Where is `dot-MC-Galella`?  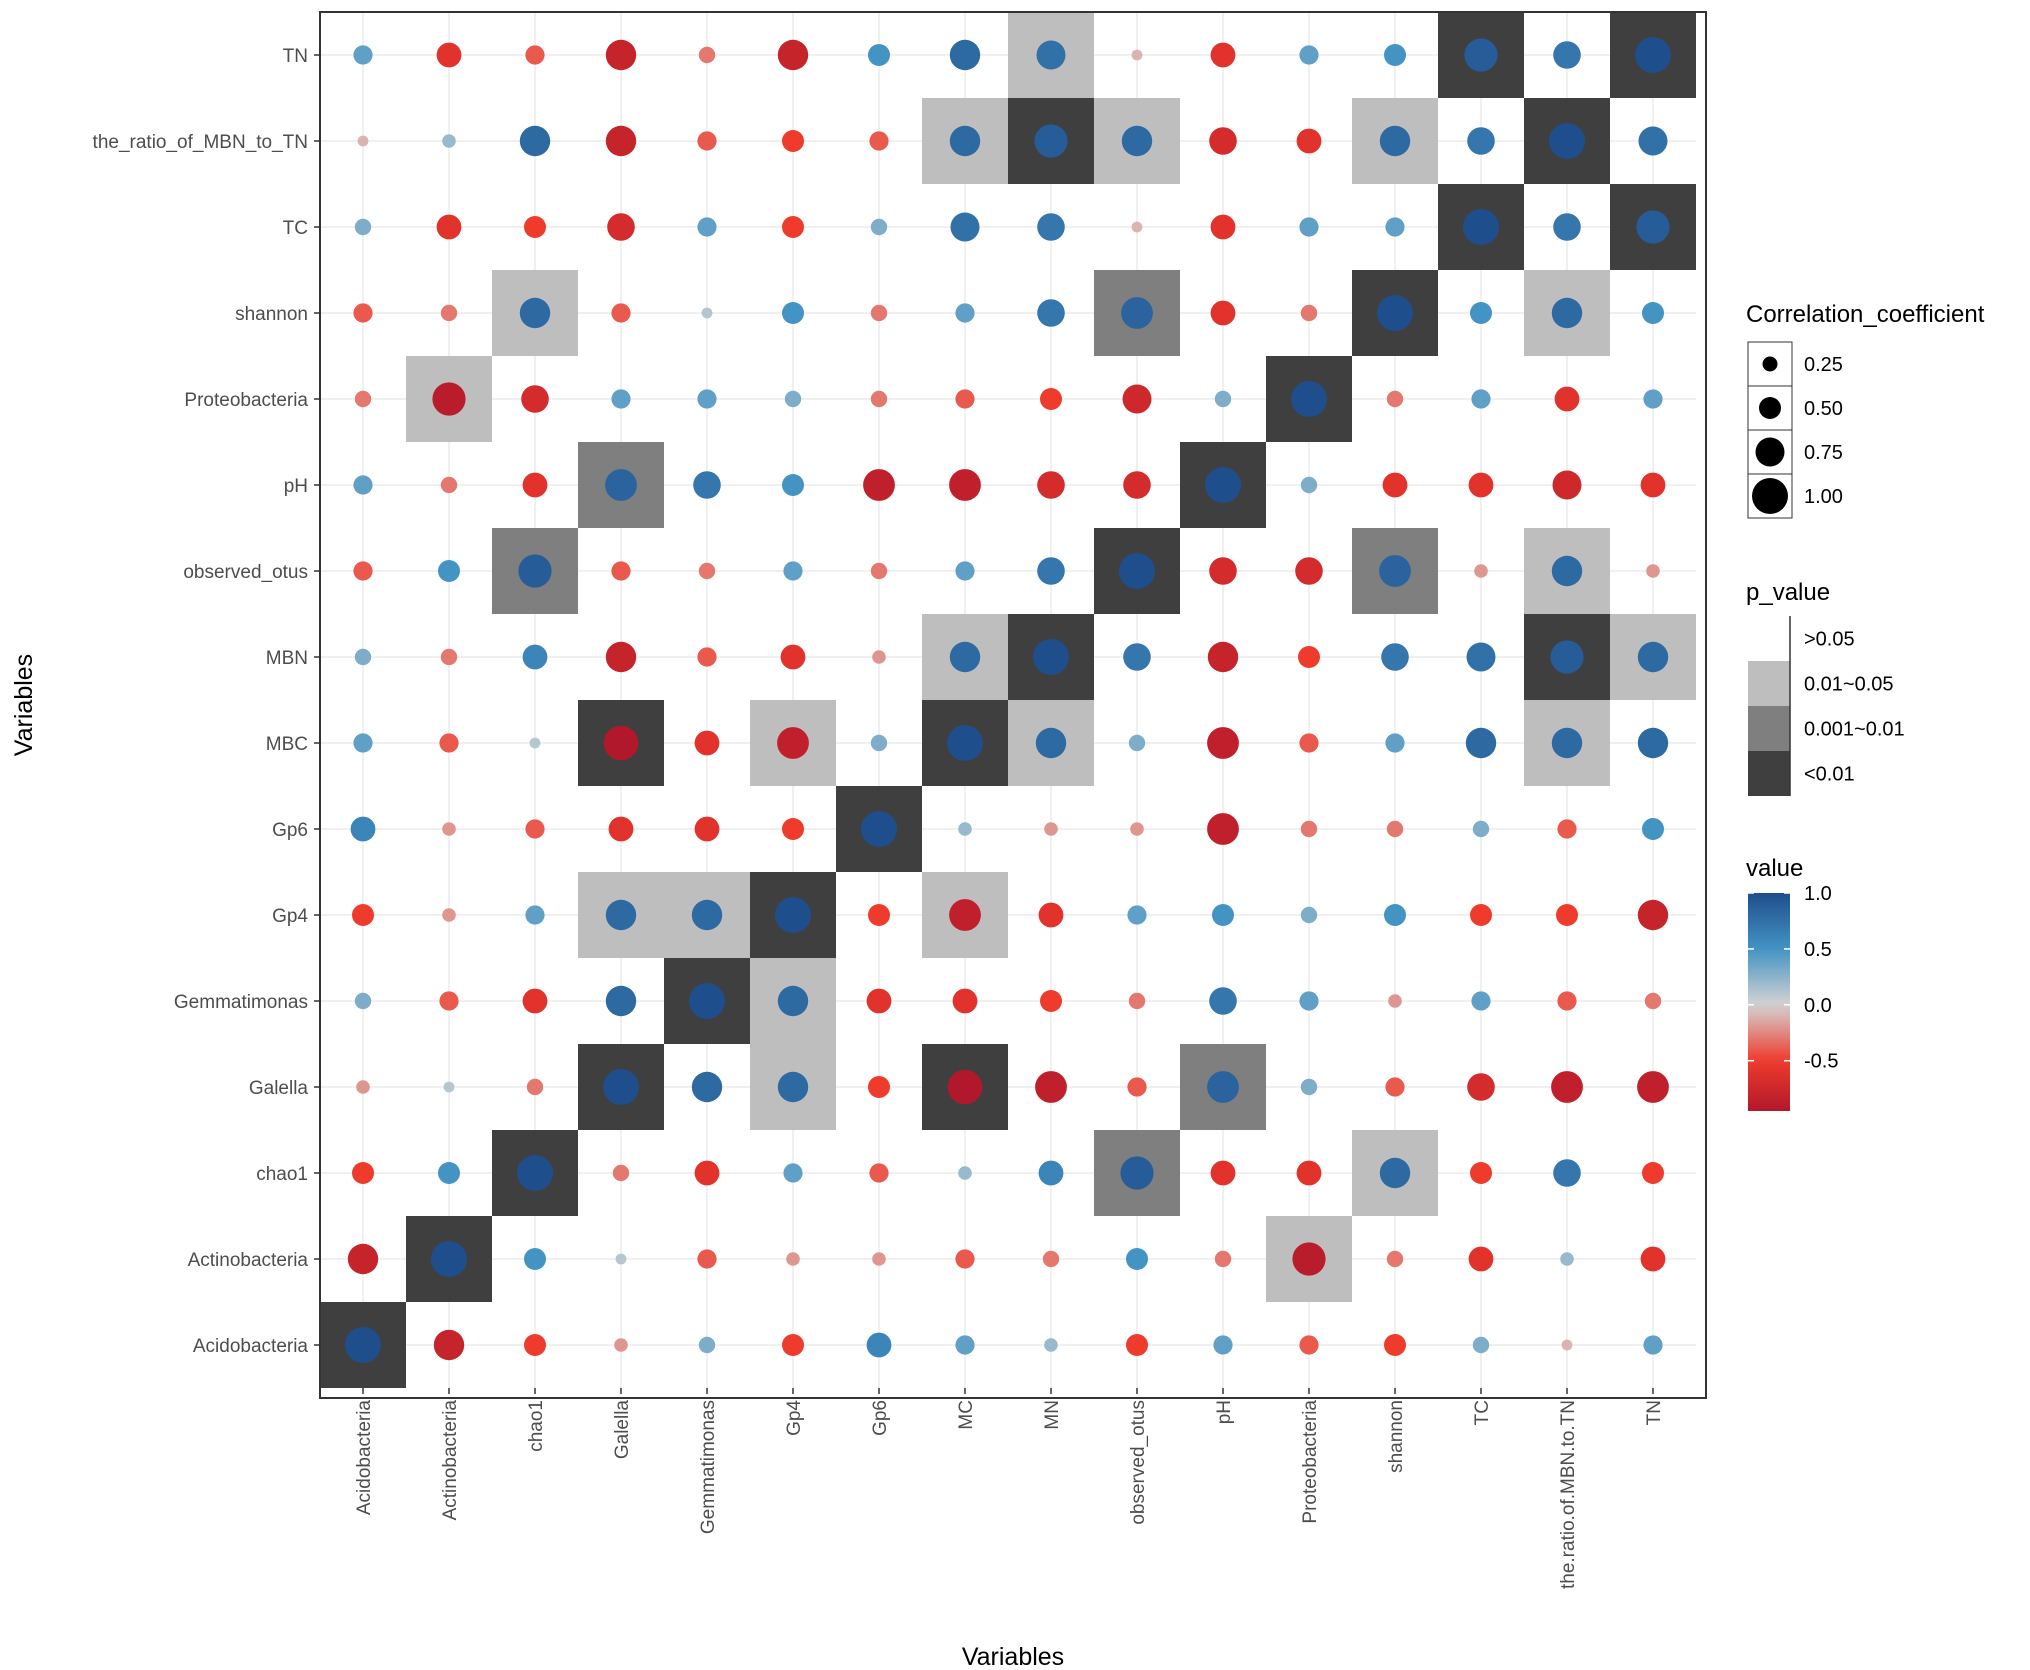
dot-MC-Galella is located at coordinates (965, 1087).